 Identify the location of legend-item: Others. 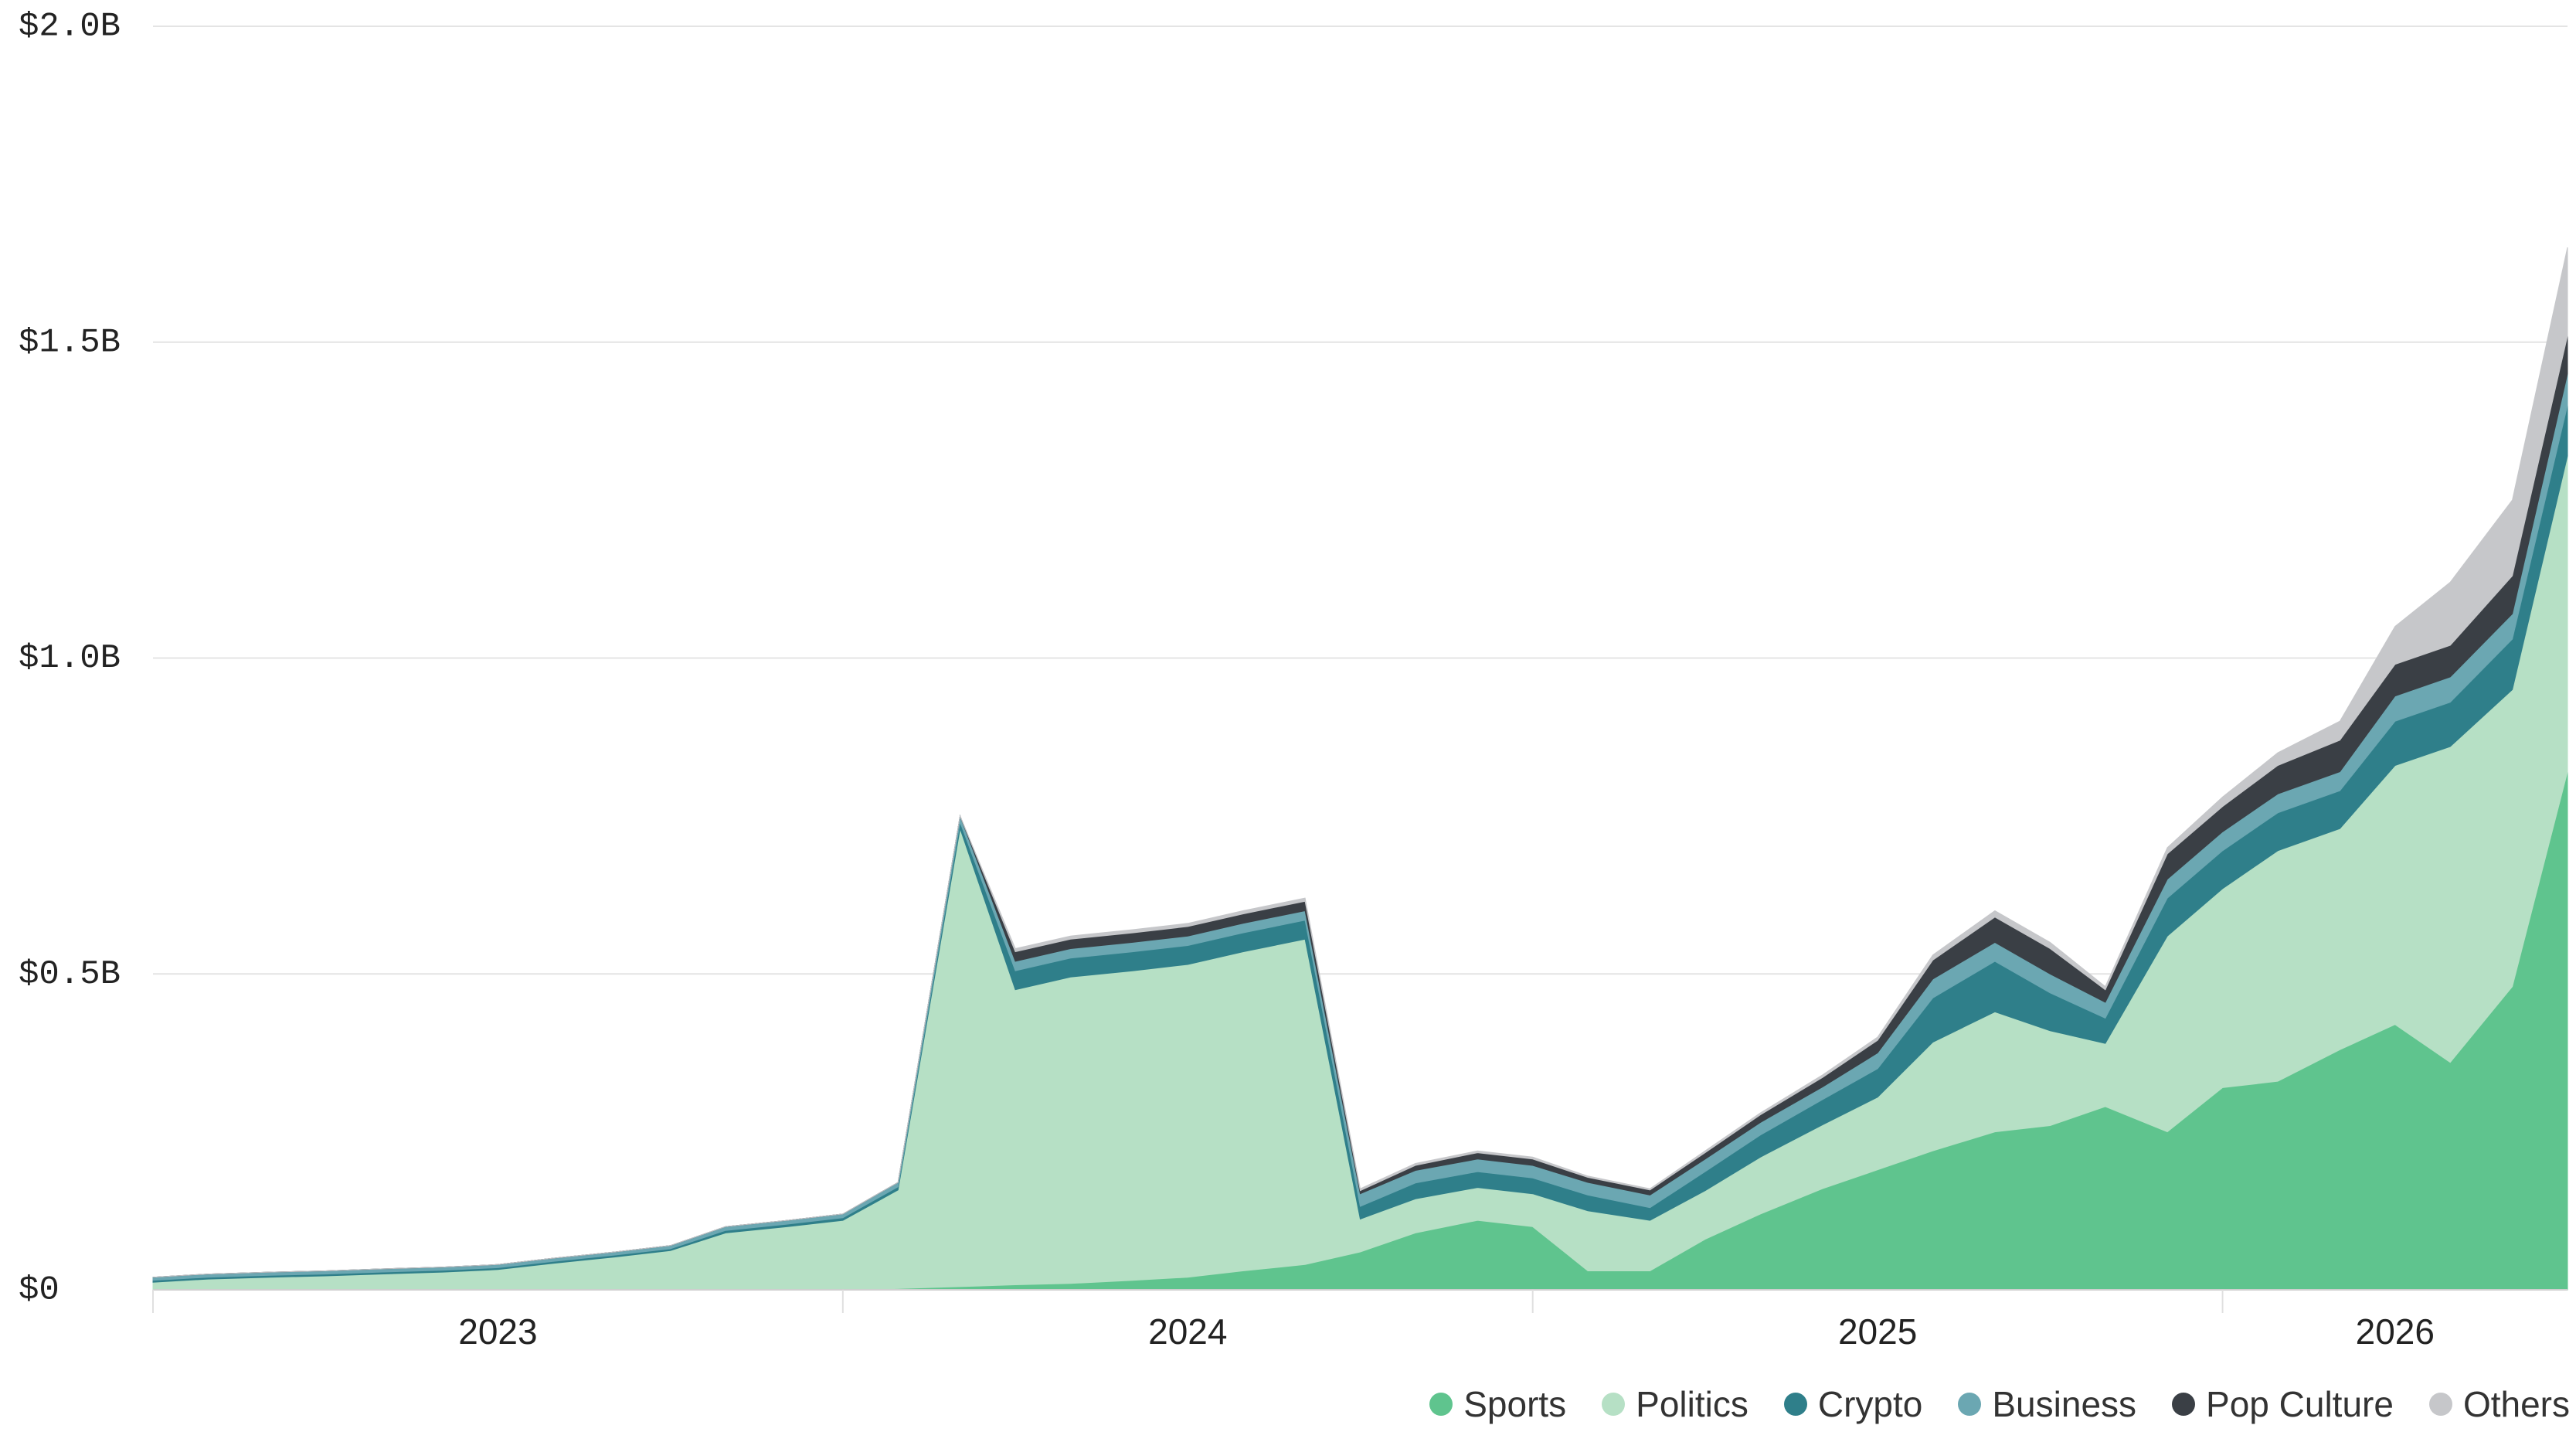
(2499, 1404).